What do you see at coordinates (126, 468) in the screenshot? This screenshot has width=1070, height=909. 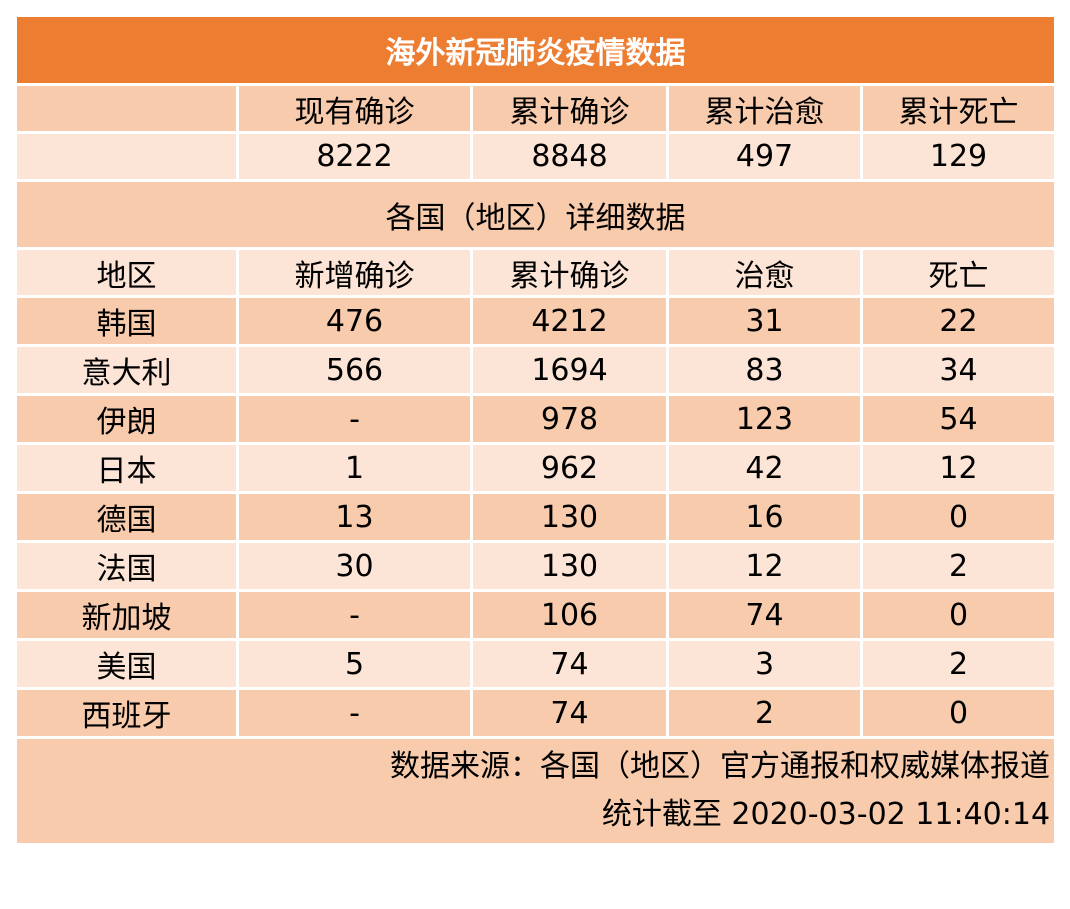 I see `region-cell: 日本` at bounding box center [126, 468].